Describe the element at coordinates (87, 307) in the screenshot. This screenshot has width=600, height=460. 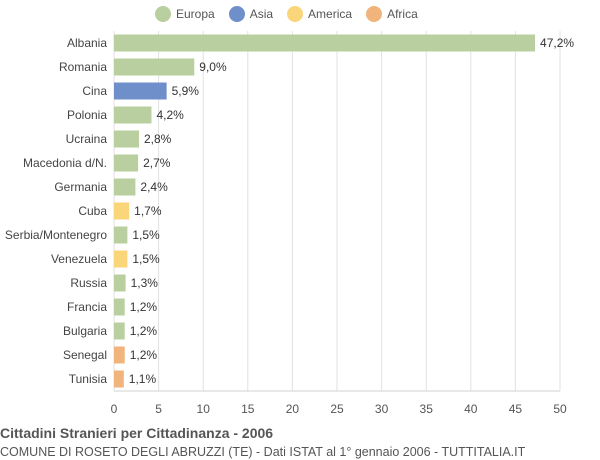
I see `category-label: Francia` at that location.